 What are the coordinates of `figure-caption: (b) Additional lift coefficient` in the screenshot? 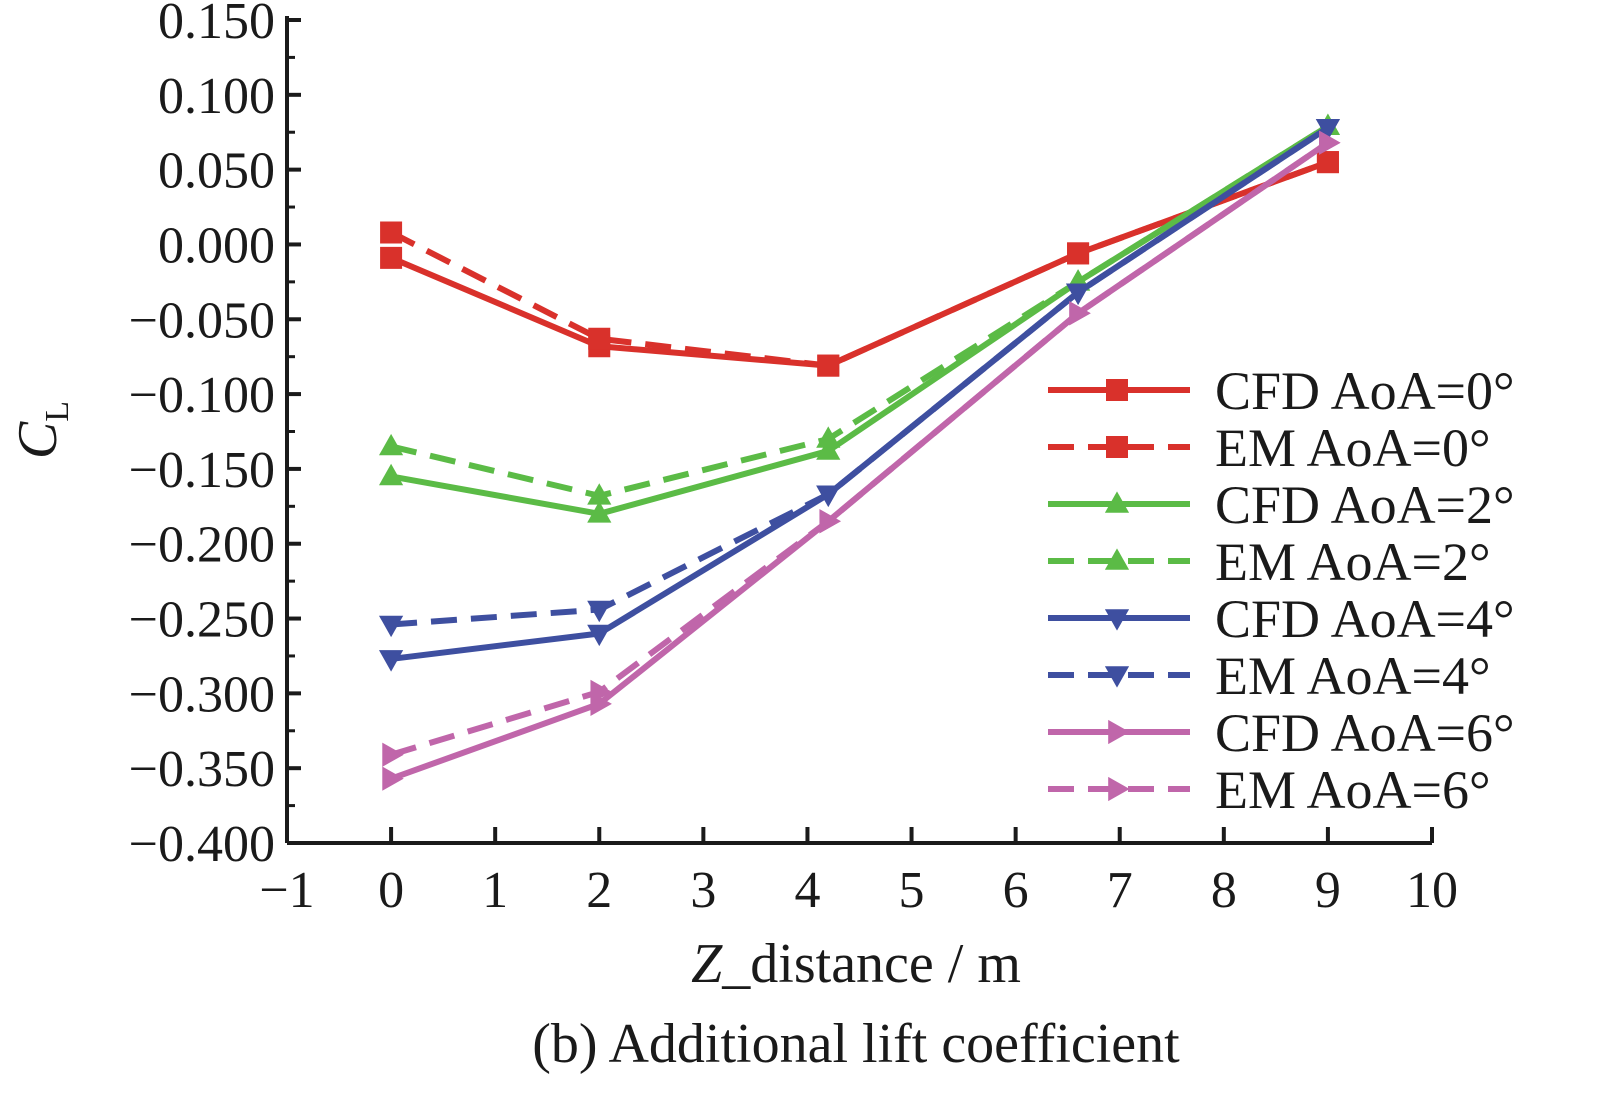 It's located at (856, 1044).